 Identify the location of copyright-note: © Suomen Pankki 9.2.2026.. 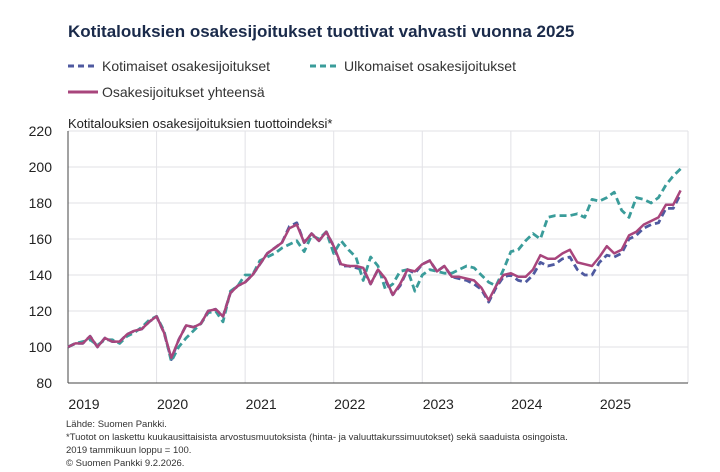
(125, 463).